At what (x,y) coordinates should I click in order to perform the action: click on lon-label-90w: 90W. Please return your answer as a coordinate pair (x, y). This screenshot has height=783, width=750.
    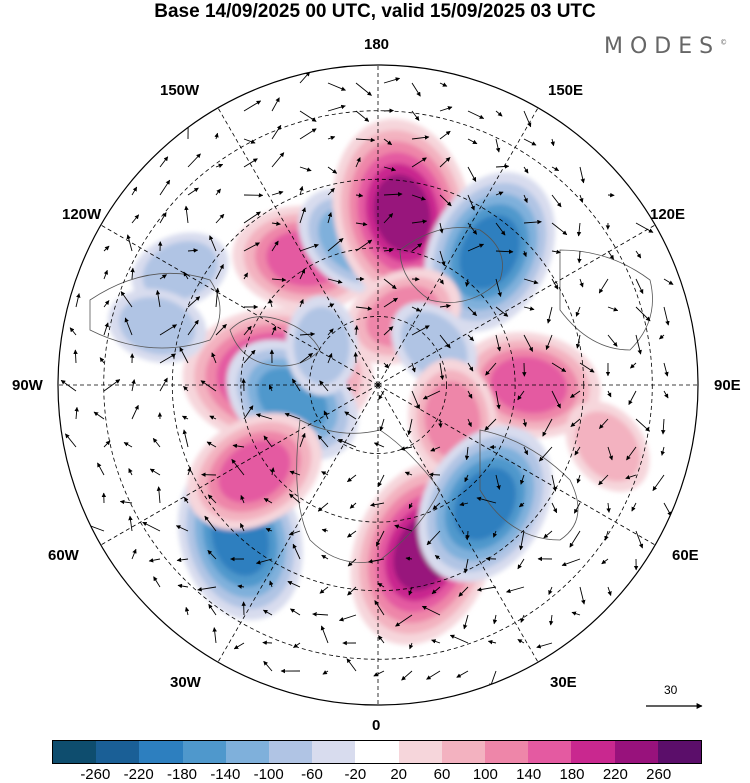
    Looking at the image, I should click on (27, 385).